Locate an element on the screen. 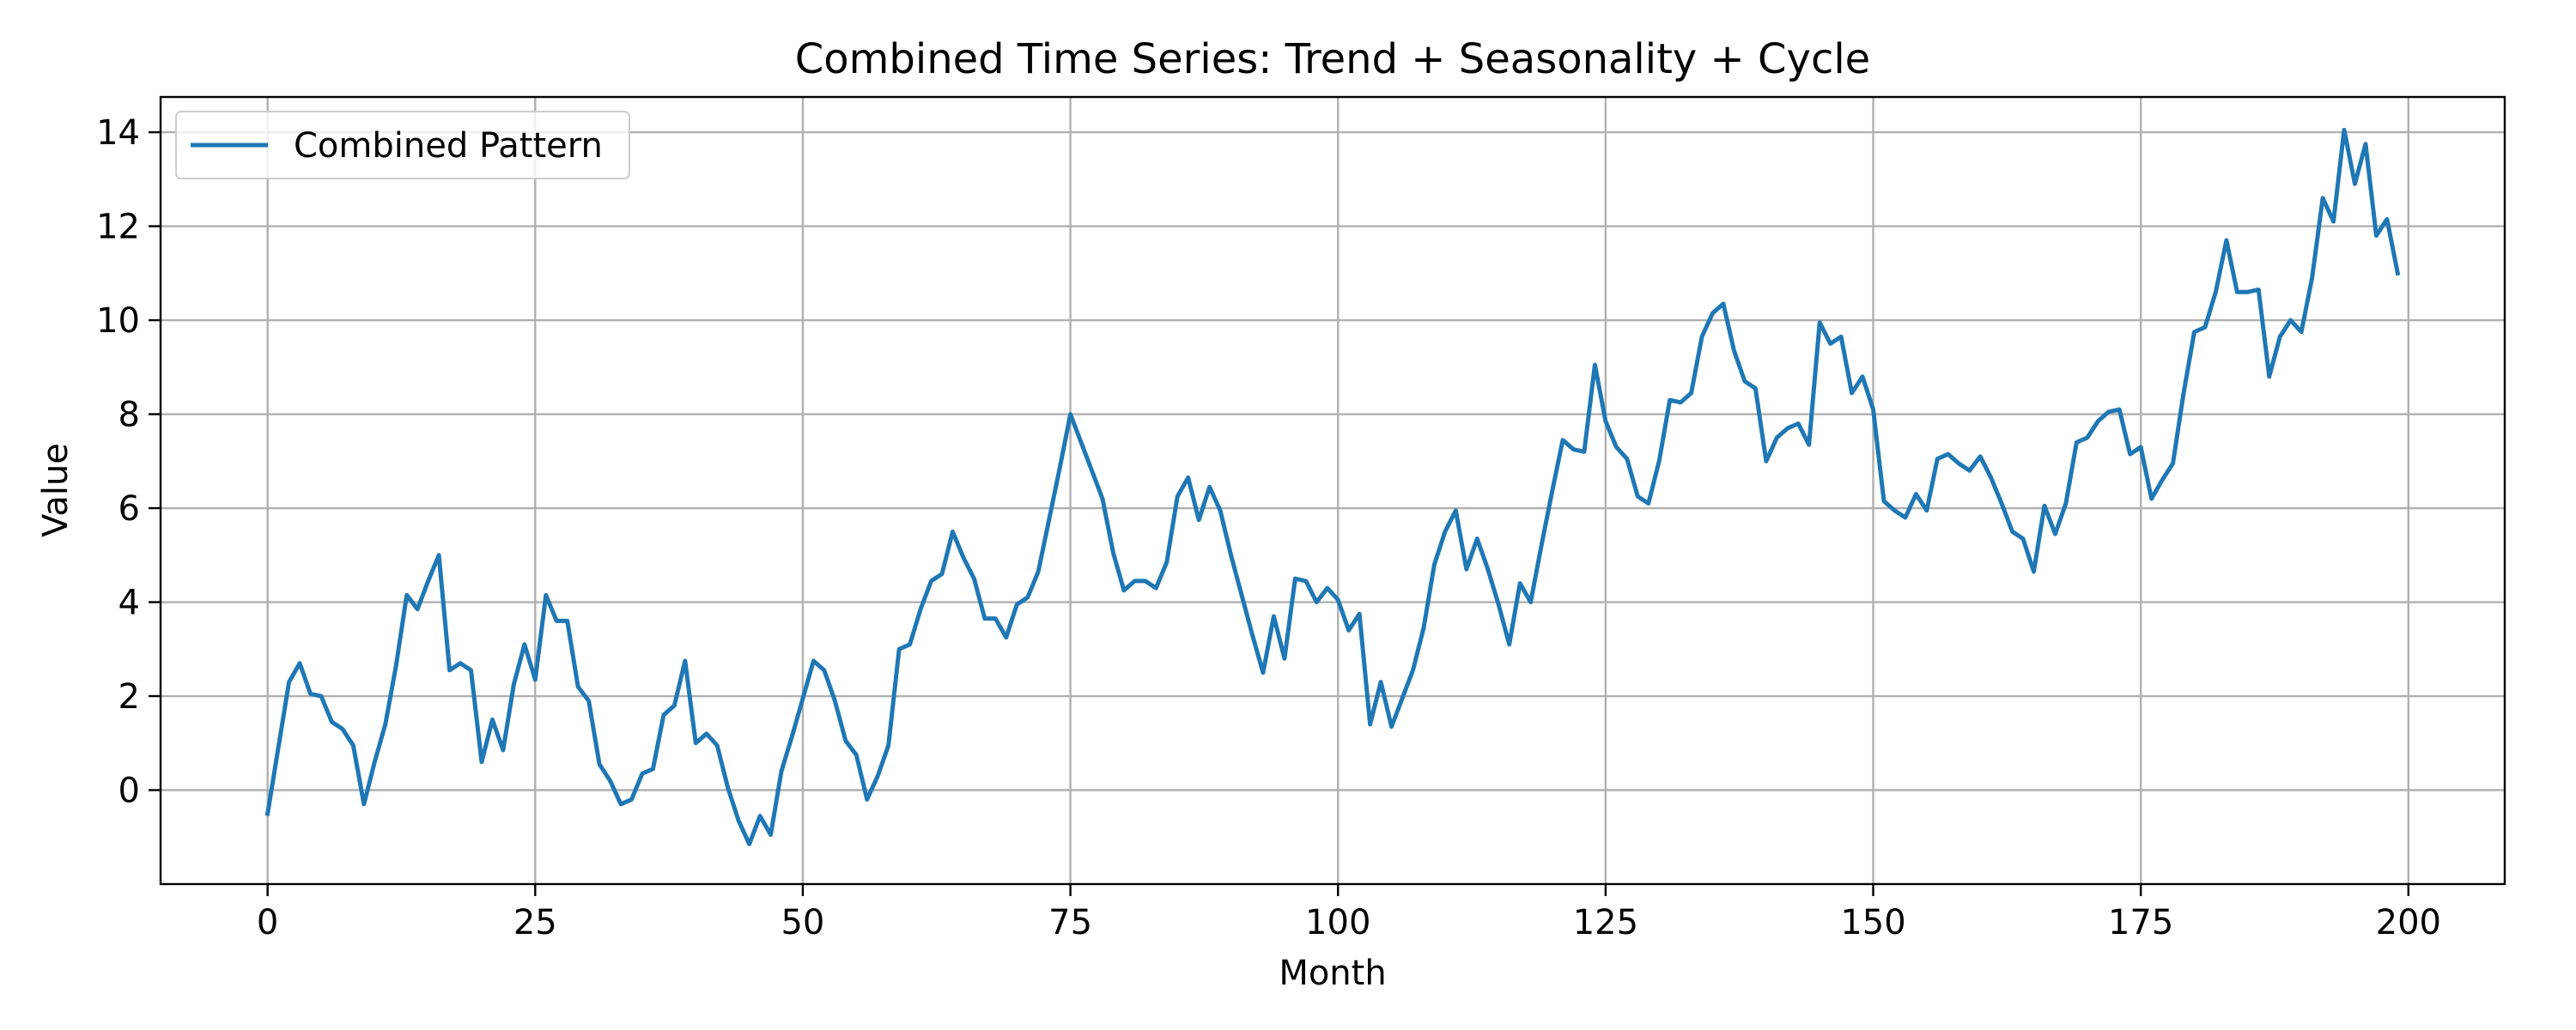 The width and height of the screenshot is (2576, 1030). x-tick-label: 125 is located at coordinates (1605, 922).